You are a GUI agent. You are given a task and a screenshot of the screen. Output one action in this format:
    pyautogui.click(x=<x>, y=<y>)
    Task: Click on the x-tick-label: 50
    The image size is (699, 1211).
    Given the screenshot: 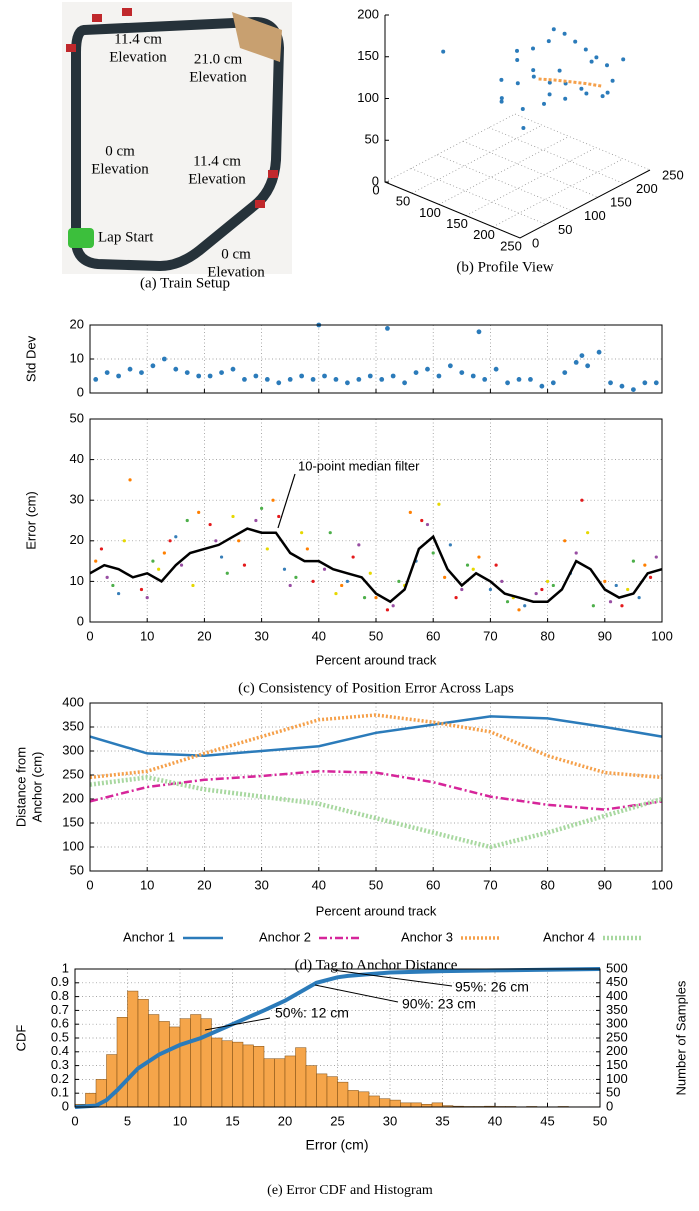 What is the action you would take?
    pyautogui.click(x=376, y=635)
    